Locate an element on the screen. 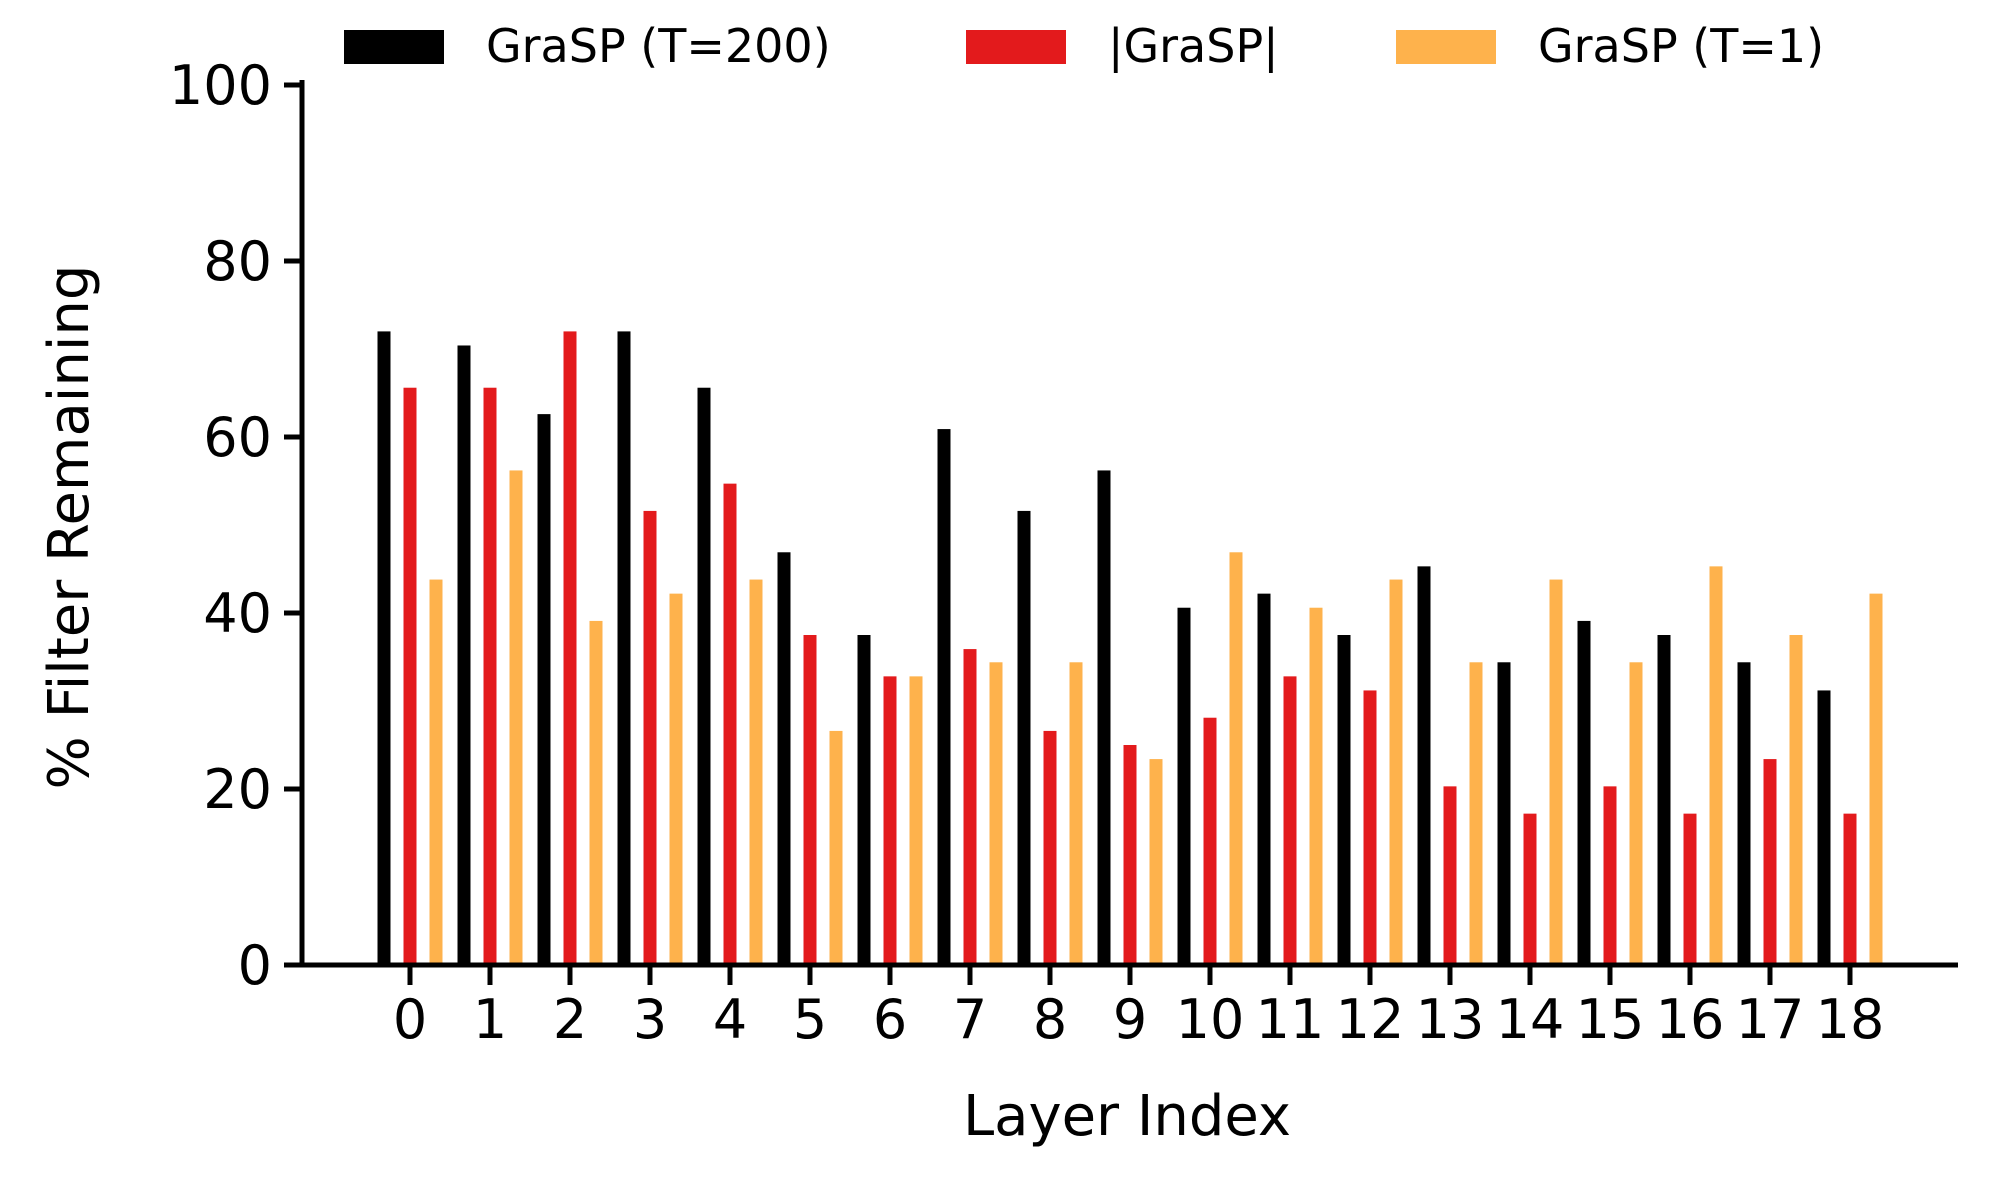  x-tick-label: 2 is located at coordinates (570, 1019).